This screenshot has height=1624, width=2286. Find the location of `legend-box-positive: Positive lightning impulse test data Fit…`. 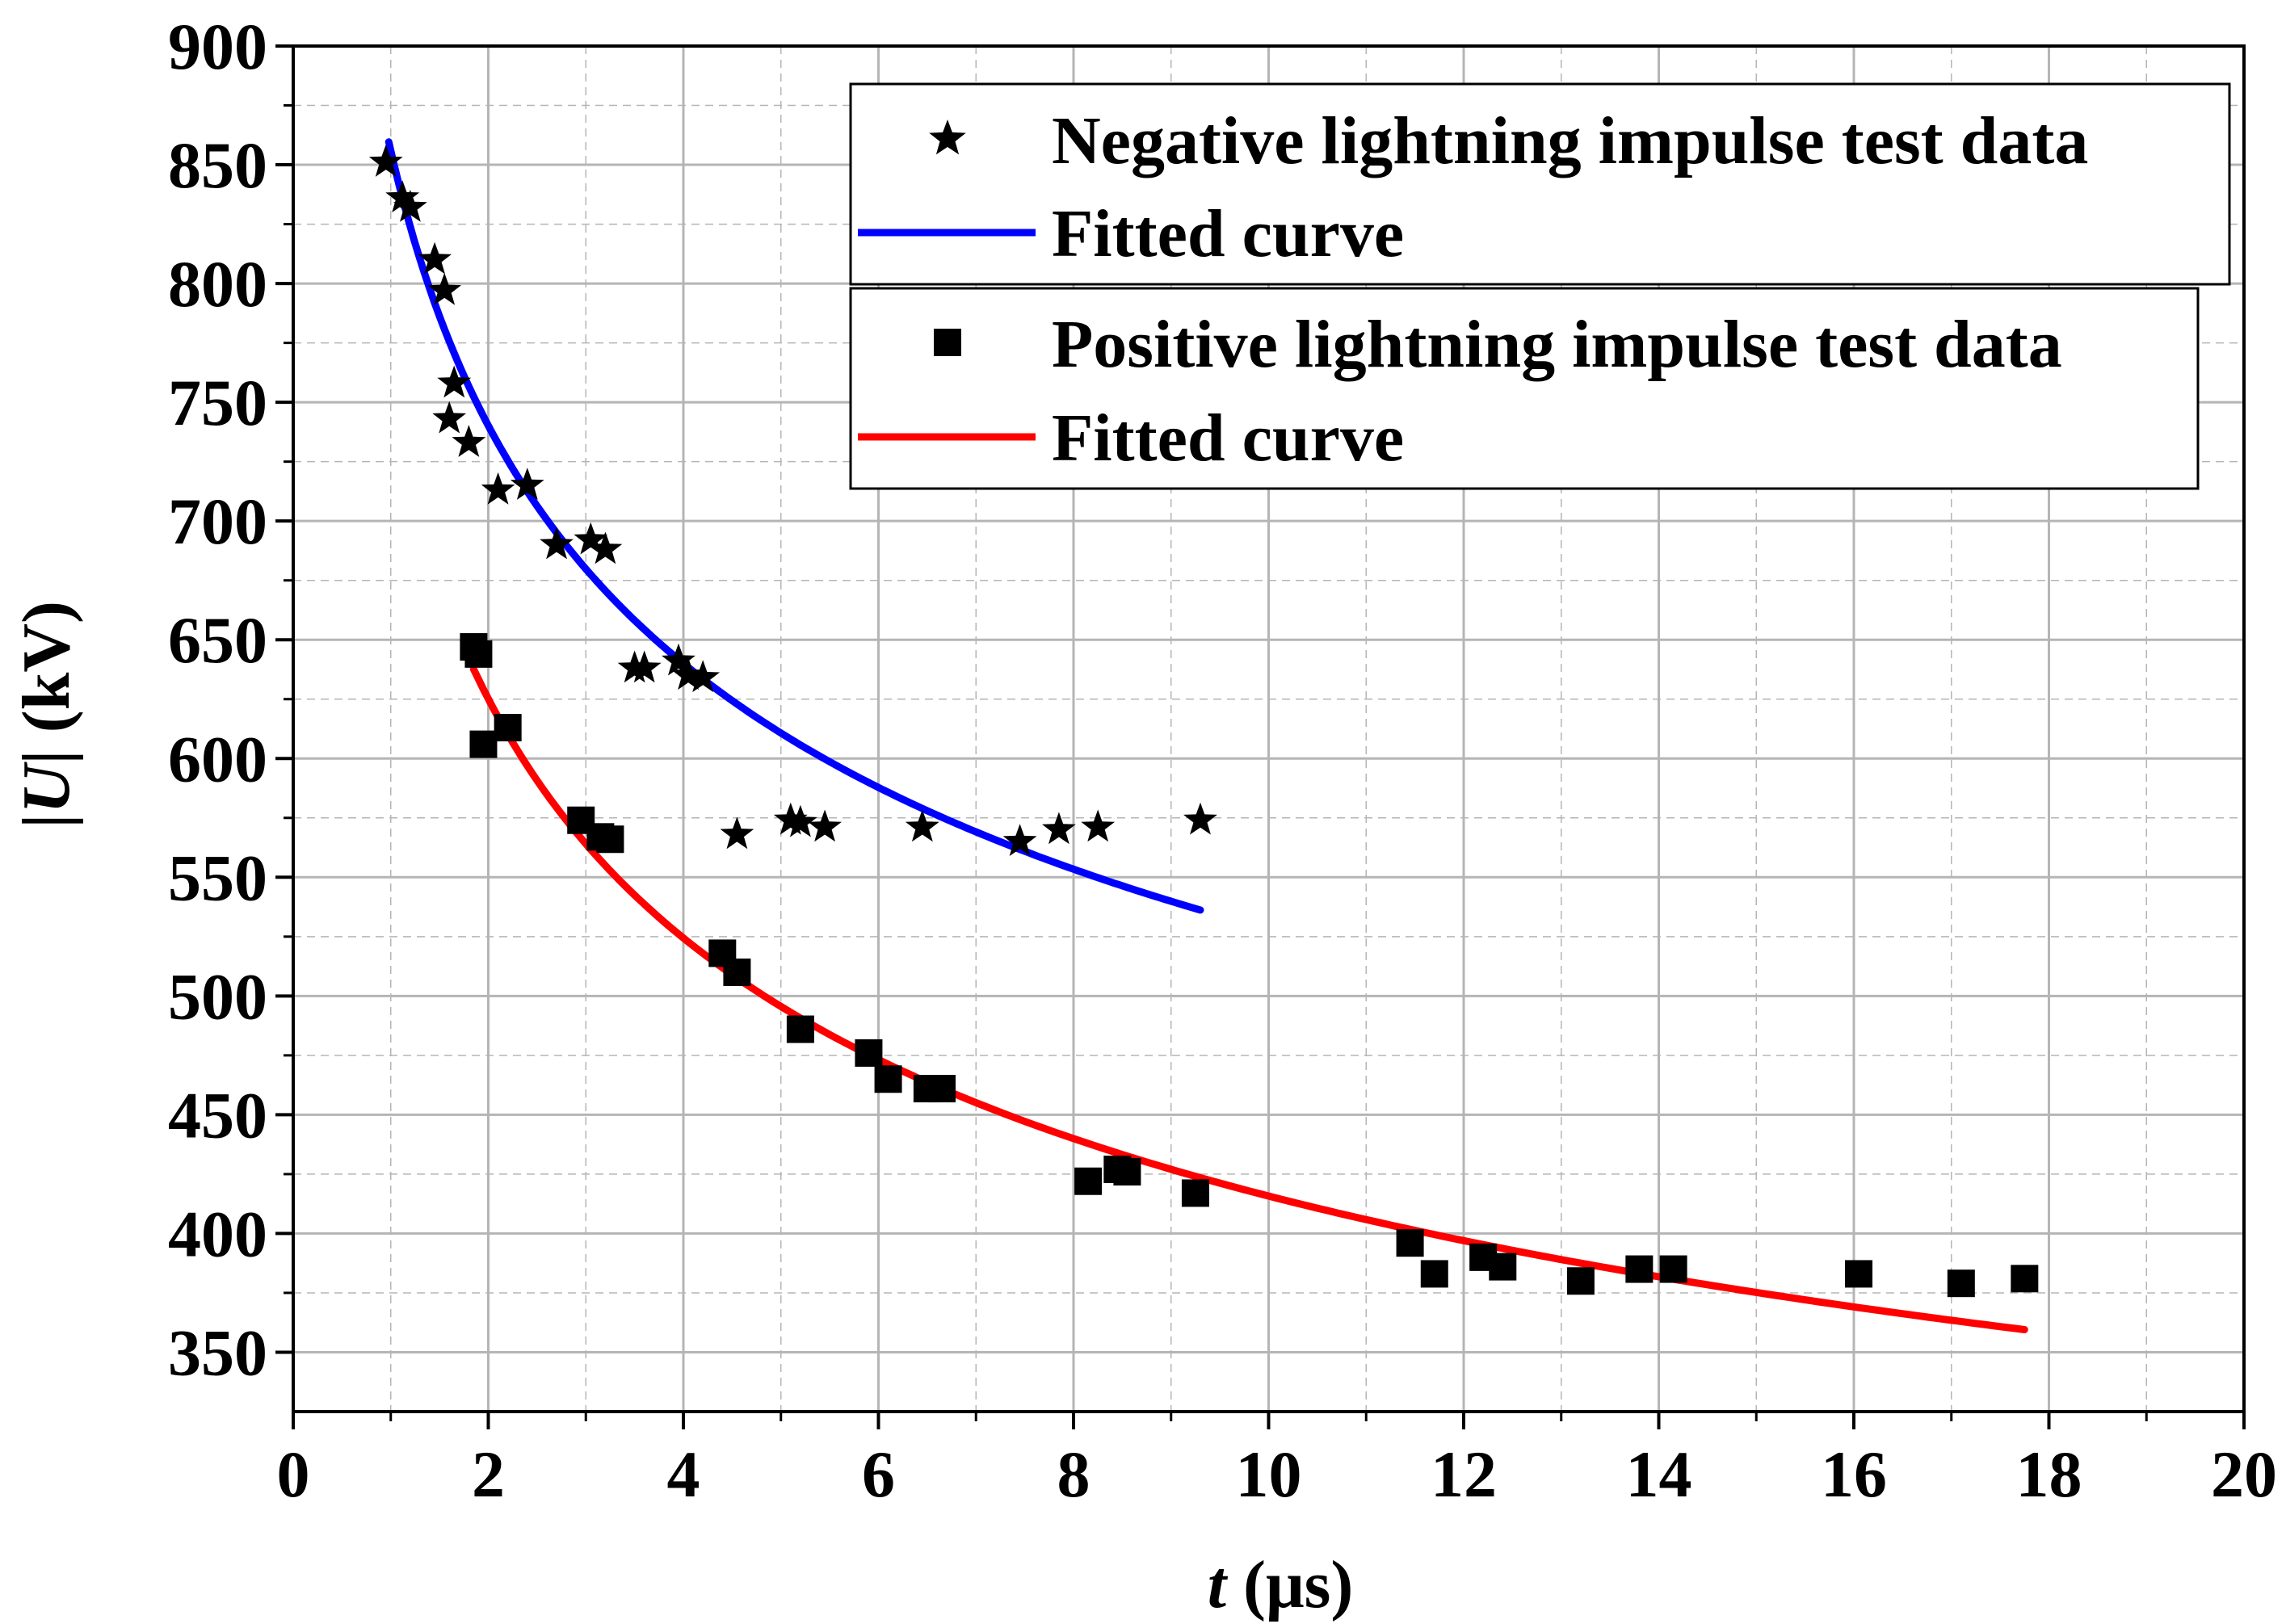

legend-box-positive: Positive lightning impulse test data Fit… is located at coordinates (1525, 388).